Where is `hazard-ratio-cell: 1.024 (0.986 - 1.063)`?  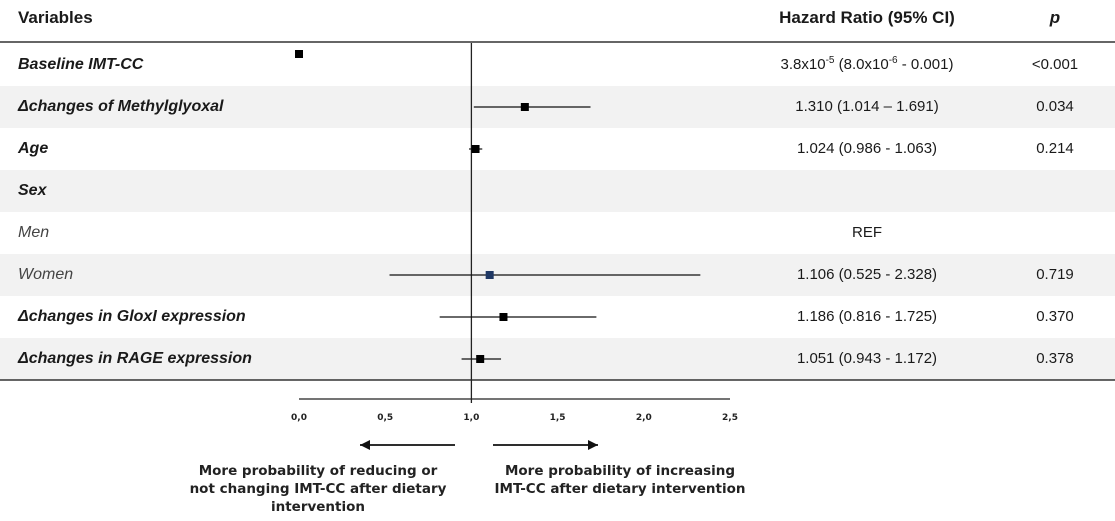 hazard-ratio-cell: 1.024 (0.986 - 1.063) is located at coordinates (867, 148).